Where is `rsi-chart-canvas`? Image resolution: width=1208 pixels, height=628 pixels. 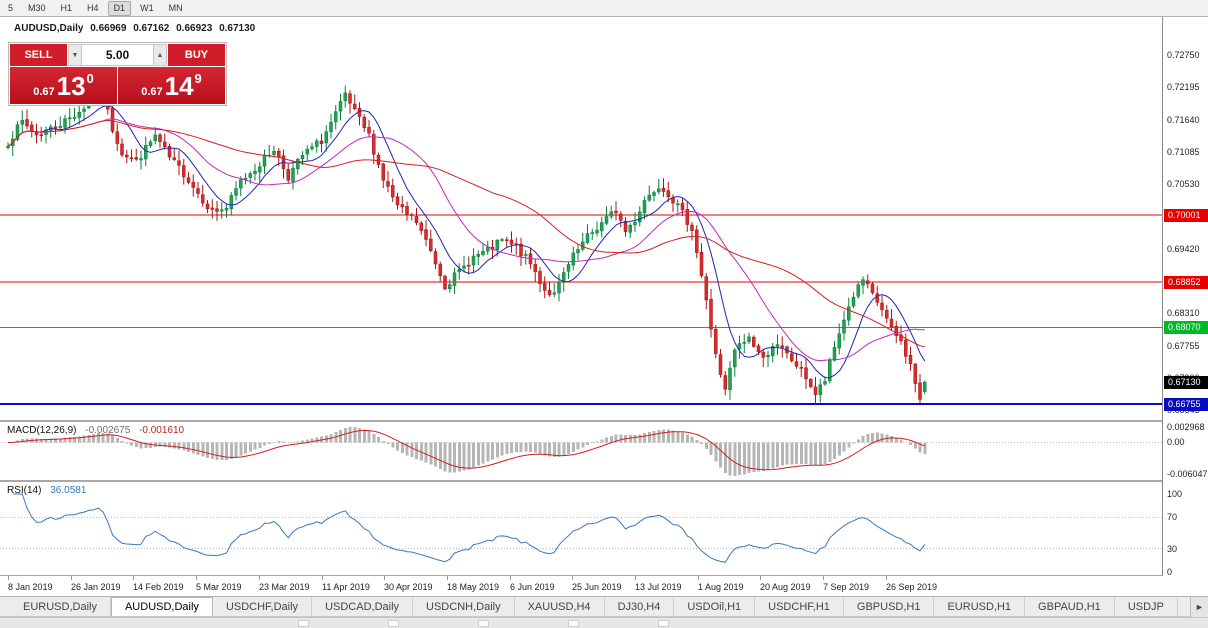 rsi-chart-canvas is located at coordinates (581, 528).